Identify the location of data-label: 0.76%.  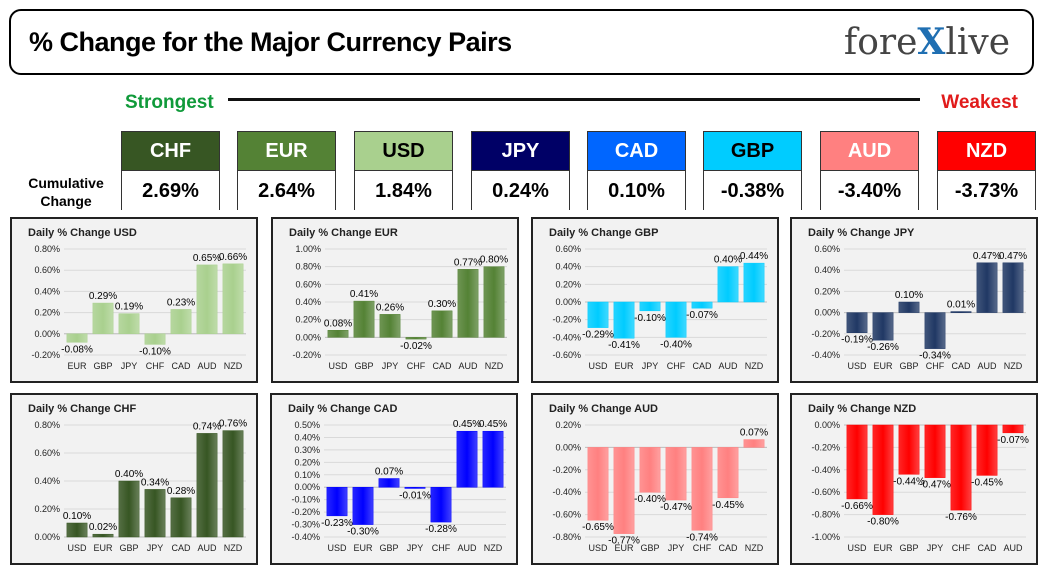
(233, 424).